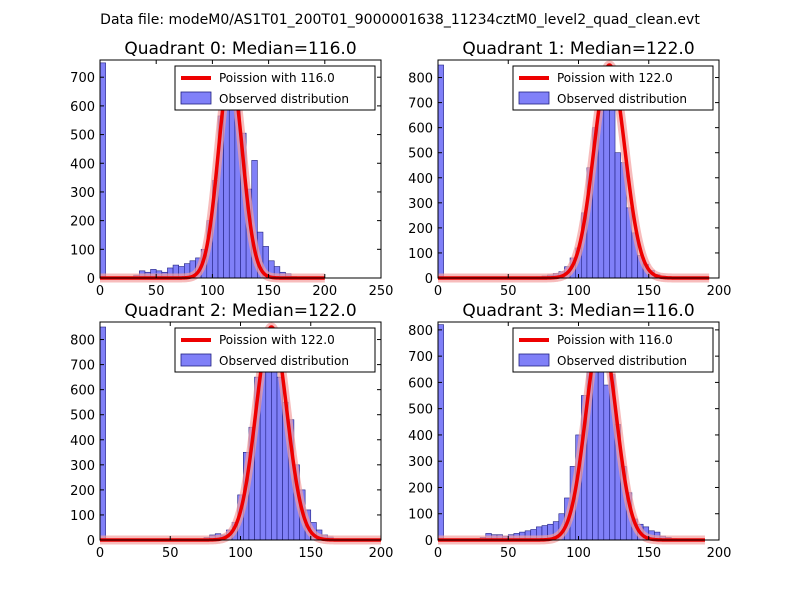 The width and height of the screenshot is (800, 600). I want to click on x-tick-label: 250, so click(381, 291).